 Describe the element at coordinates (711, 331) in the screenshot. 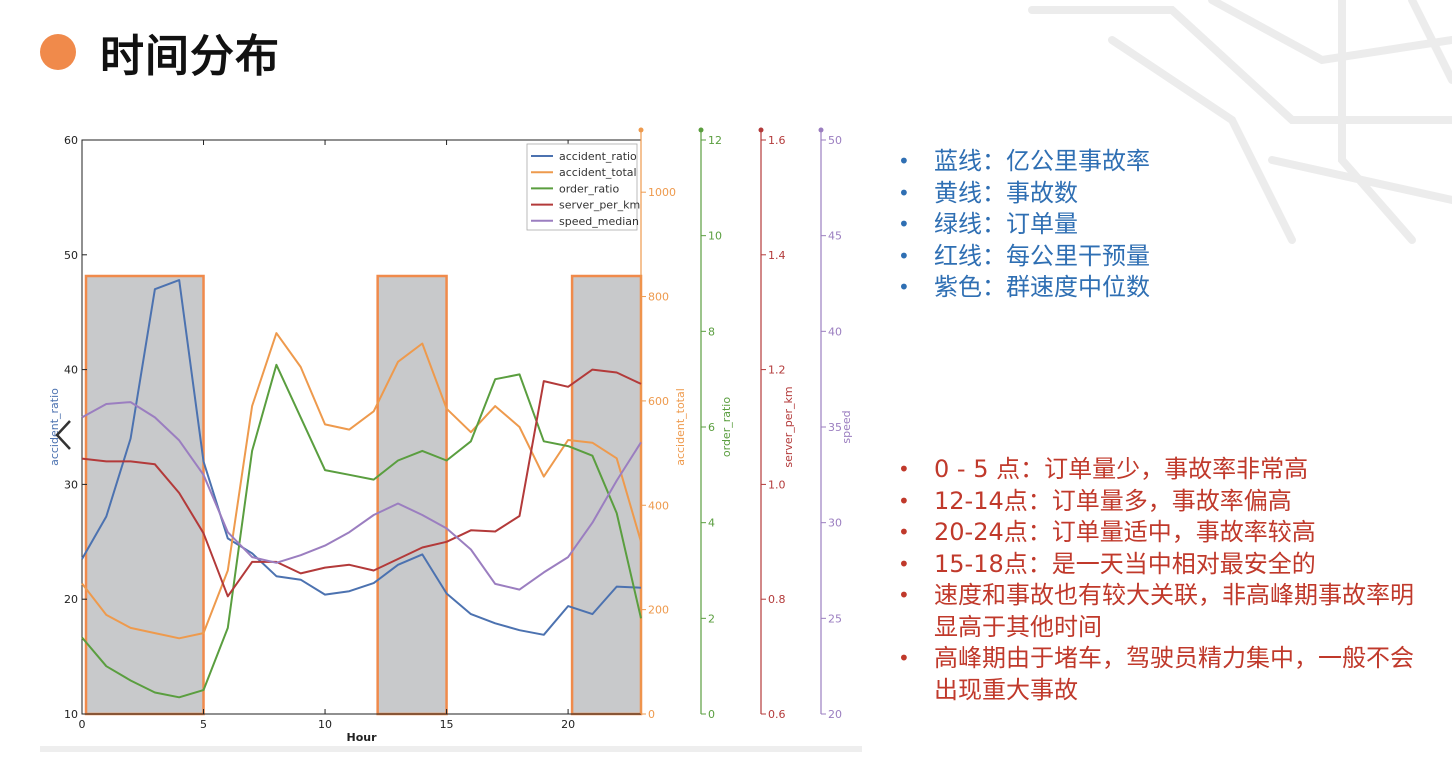

I see `secondary-tick-label: 8` at that location.